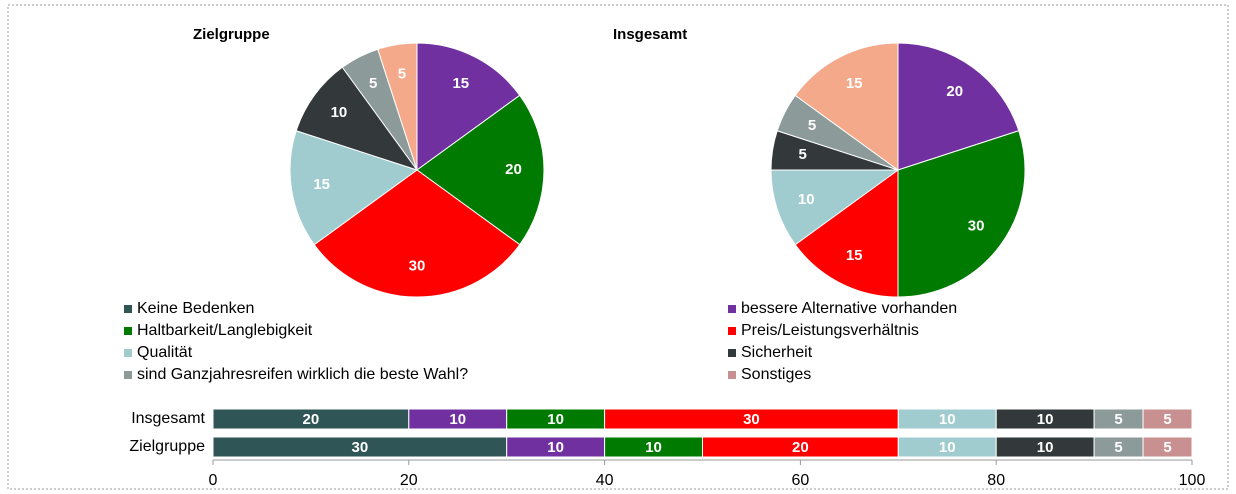 This screenshot has width=1236, height=494. Describe the element at coordinates (801, 480) in the screenshot. I see `x-tick-label: 60` at that location.